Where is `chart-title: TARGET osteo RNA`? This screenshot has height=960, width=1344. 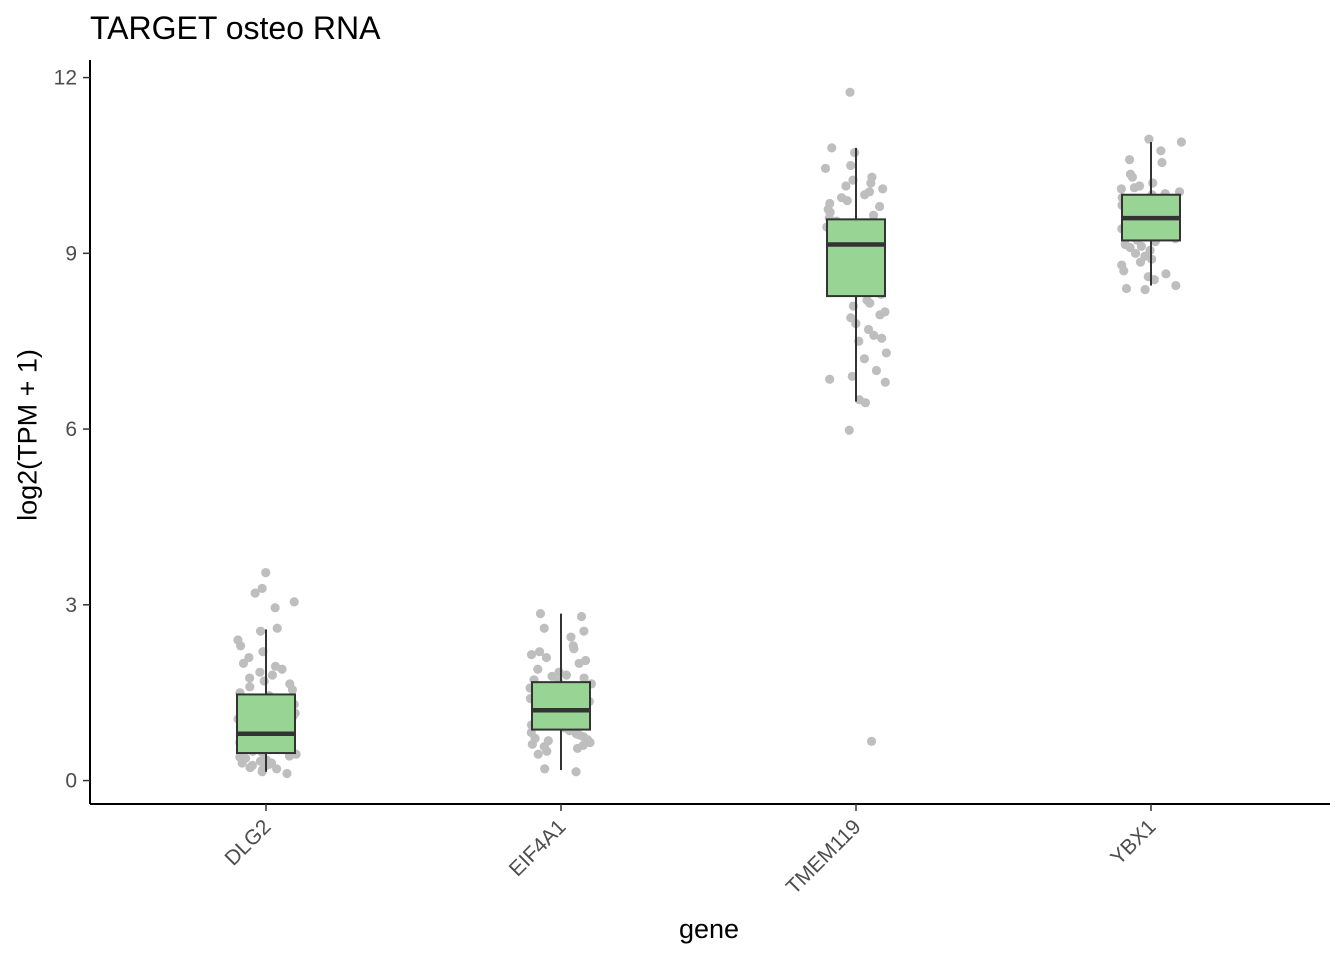 chart-title: TARGET osteo RNA is located at coordinates (235, 28).